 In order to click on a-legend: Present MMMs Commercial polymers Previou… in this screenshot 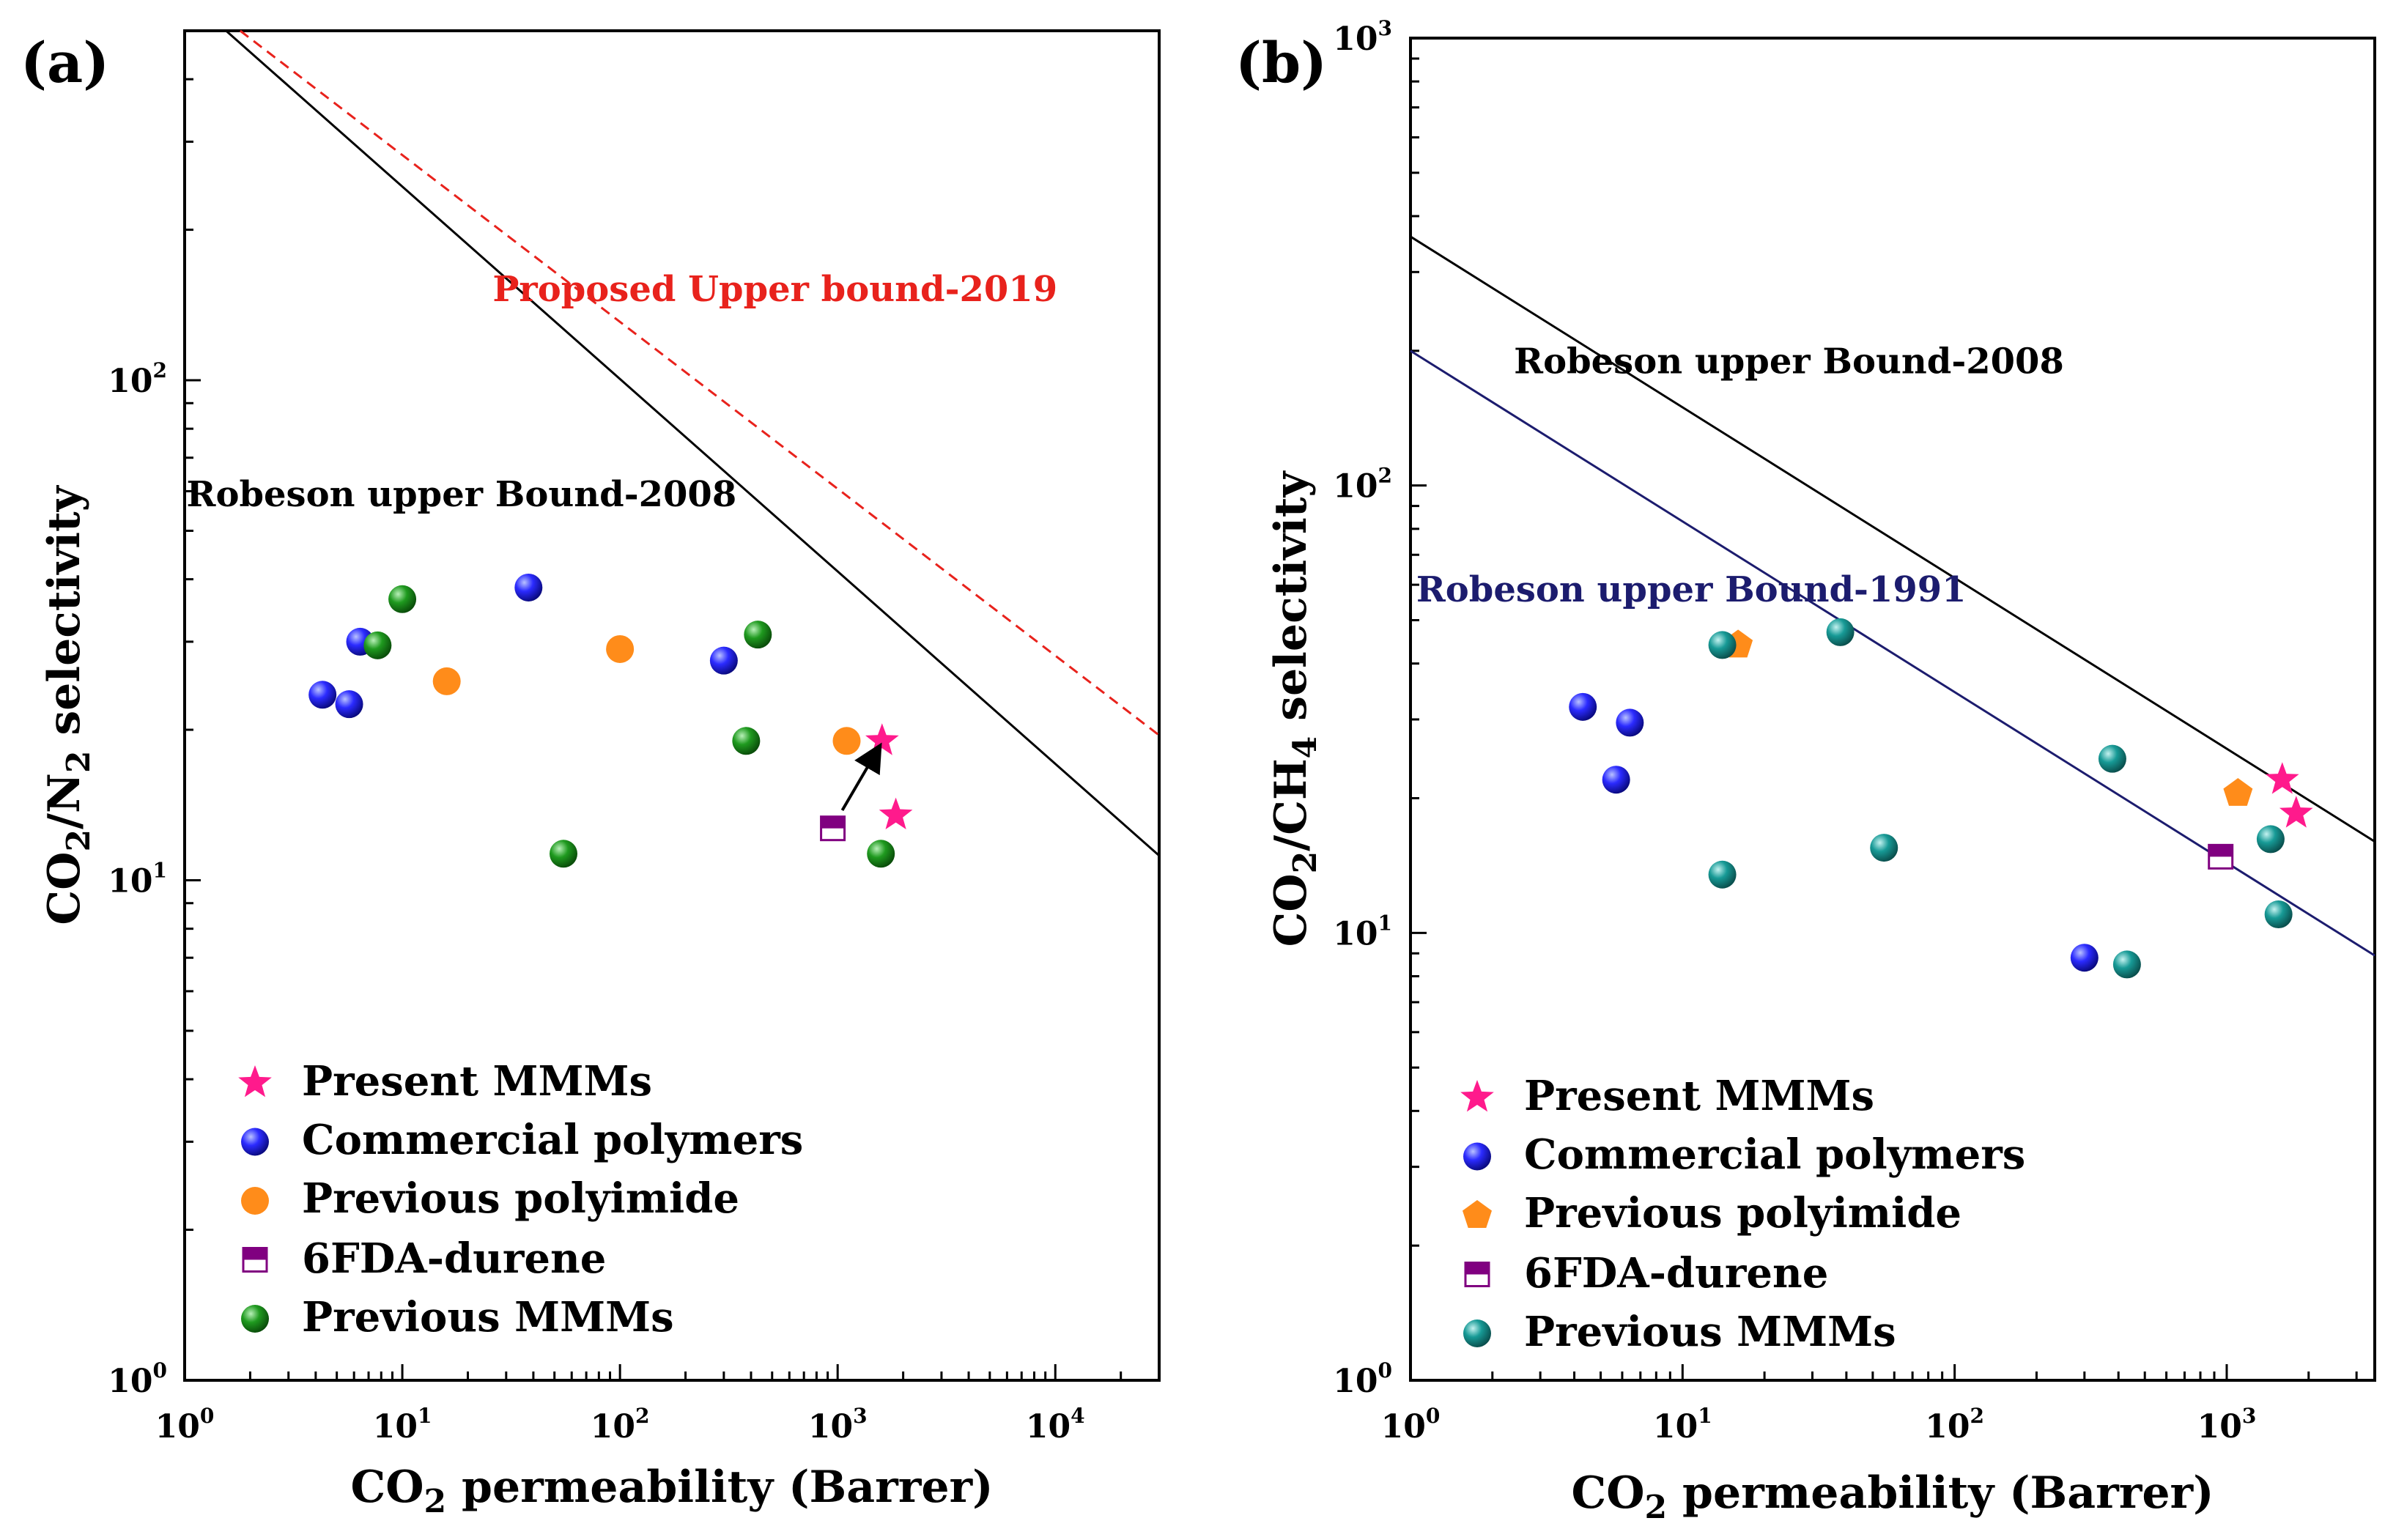, I will do `click(520, 1199)`.